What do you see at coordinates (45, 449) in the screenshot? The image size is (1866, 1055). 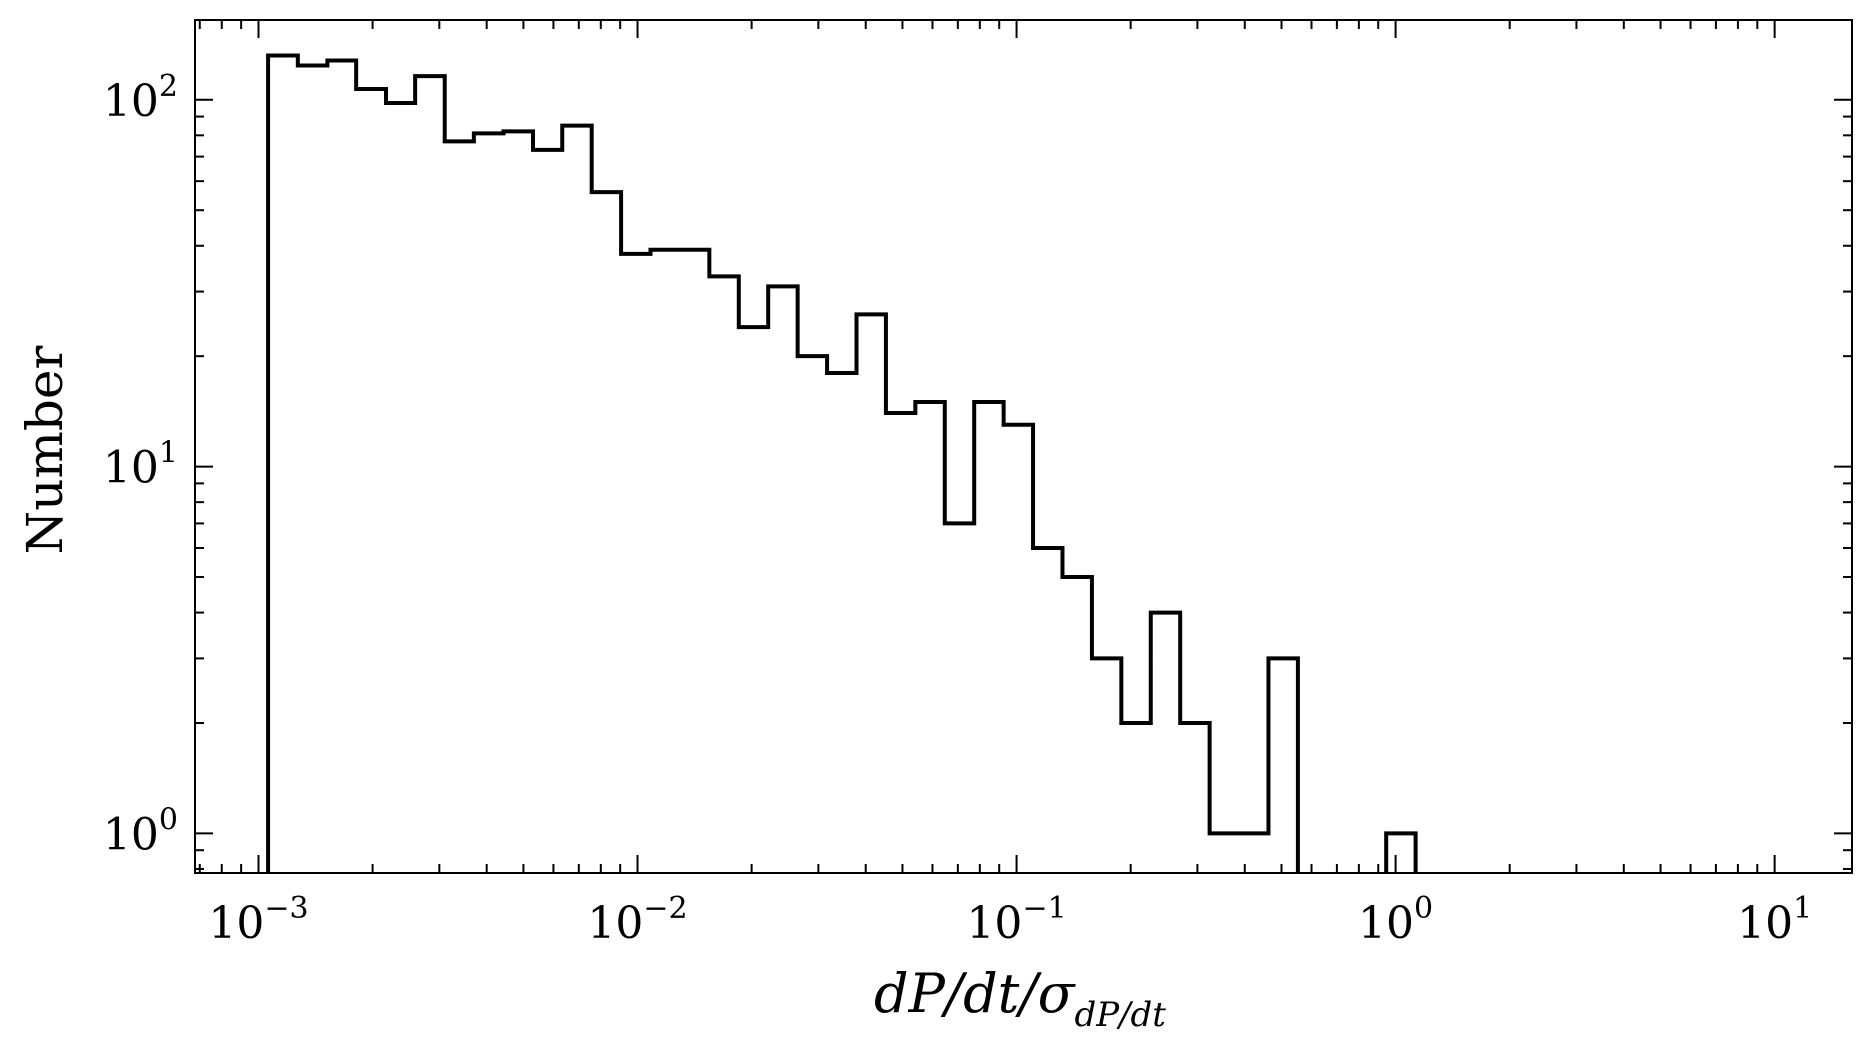 I see `y-axis-label: Number` at bounding box center [45, 449].